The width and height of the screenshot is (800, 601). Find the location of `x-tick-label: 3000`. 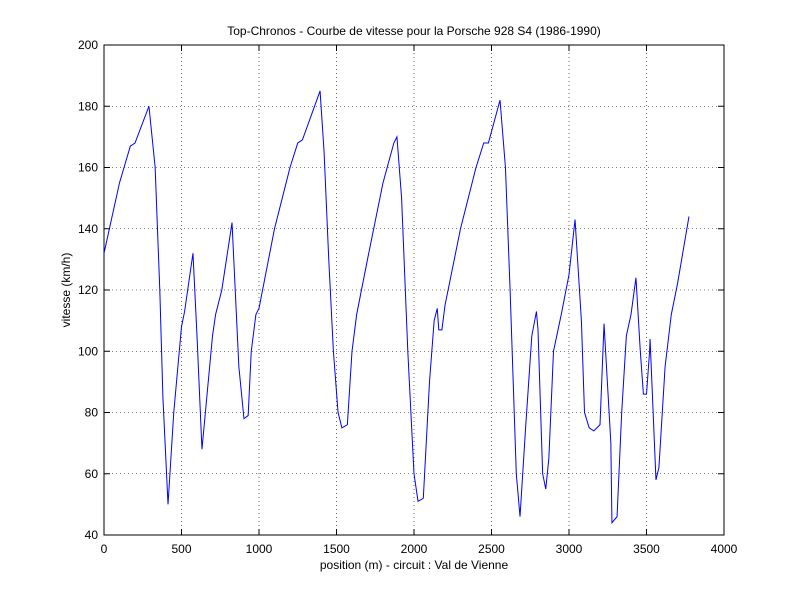

x-tick-label: 3000 is located at coordinates (569, 549).